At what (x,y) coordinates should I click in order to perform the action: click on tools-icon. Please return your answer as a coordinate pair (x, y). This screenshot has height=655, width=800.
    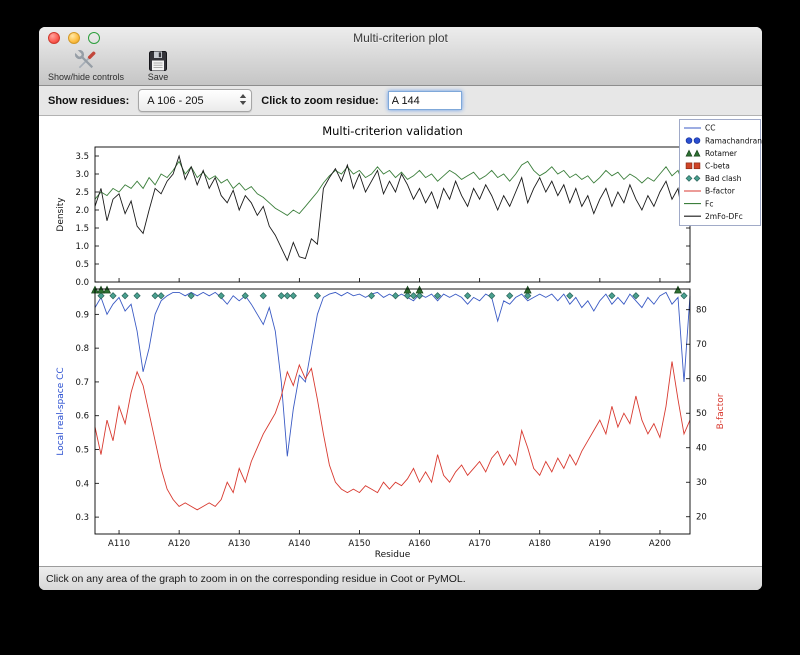
    Looking at the image, I should click on (86, 61).